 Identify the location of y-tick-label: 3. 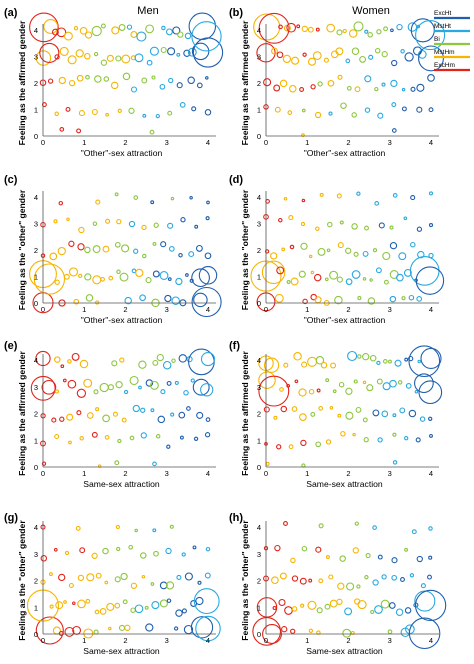
(36, 554).